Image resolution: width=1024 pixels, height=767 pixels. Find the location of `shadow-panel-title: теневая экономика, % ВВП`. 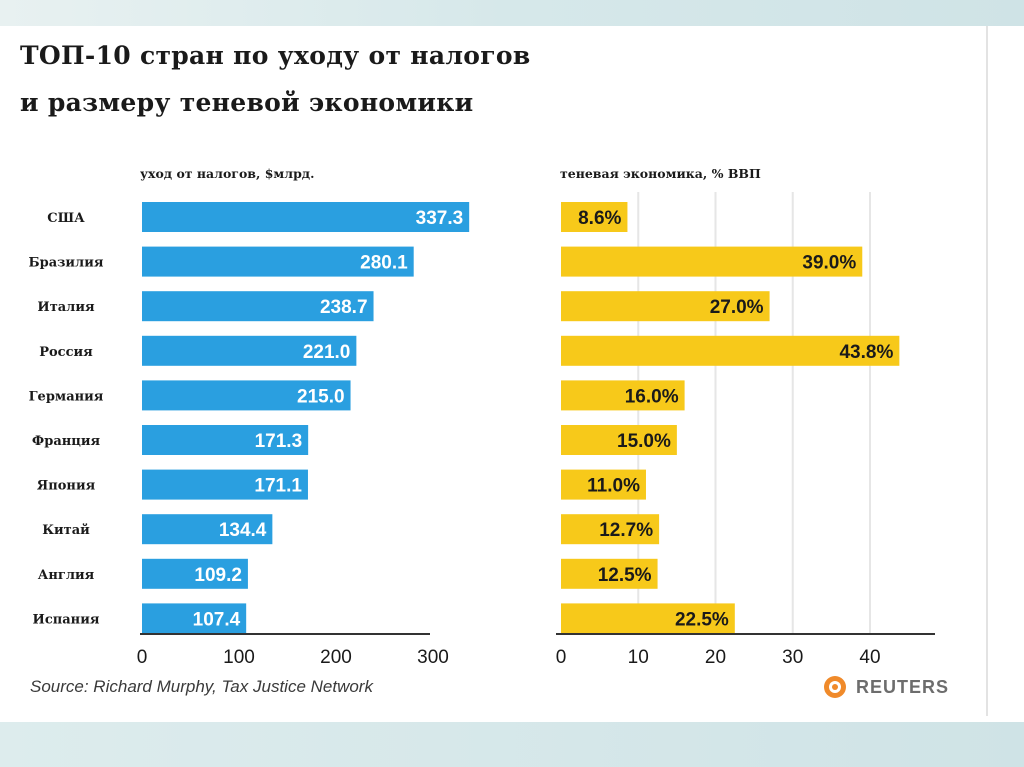

shadow-panel-title: теневая экономика, % ВВП is located at coordinates (660, 173).